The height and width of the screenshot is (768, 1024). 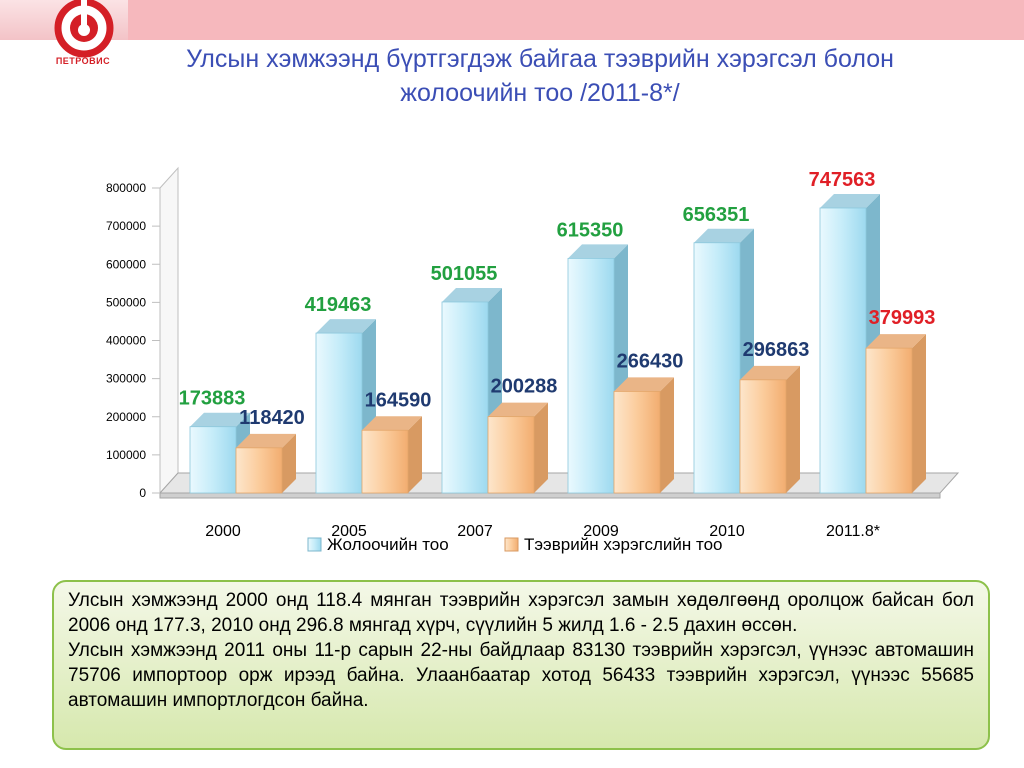 I want to click on x-tick-label: 2007, so click(x=475, y=531).